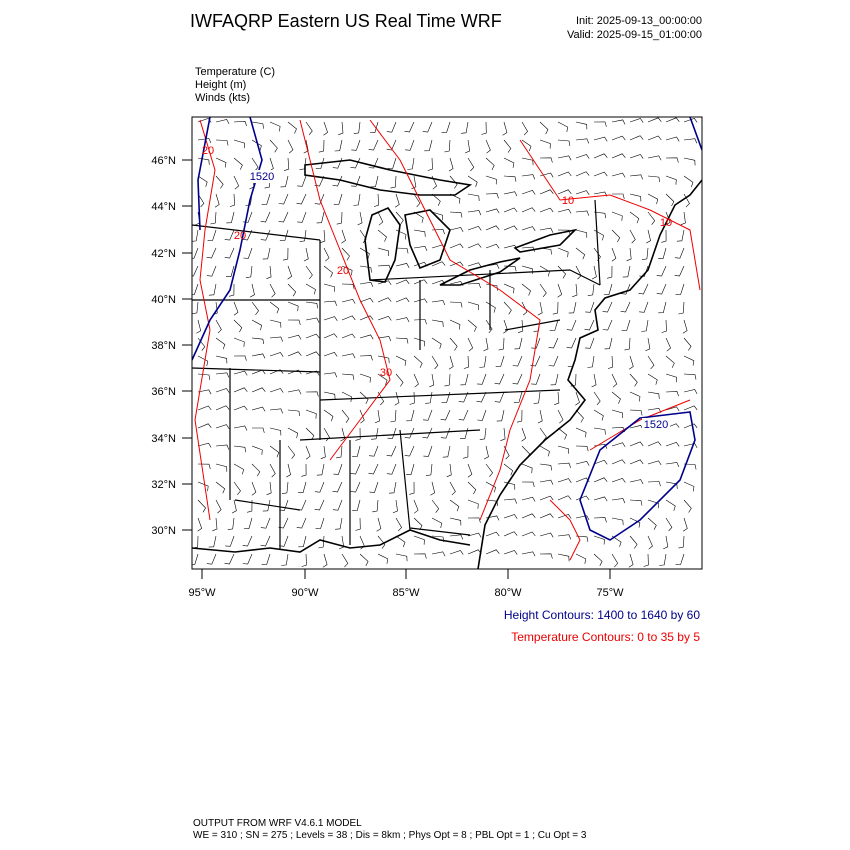 This screenshot has height=850, width=850. What do you see at coordinates (235, 72) in the screenshot?
I see `field-name: Temperature (C)` at bounding box center [235, 72].